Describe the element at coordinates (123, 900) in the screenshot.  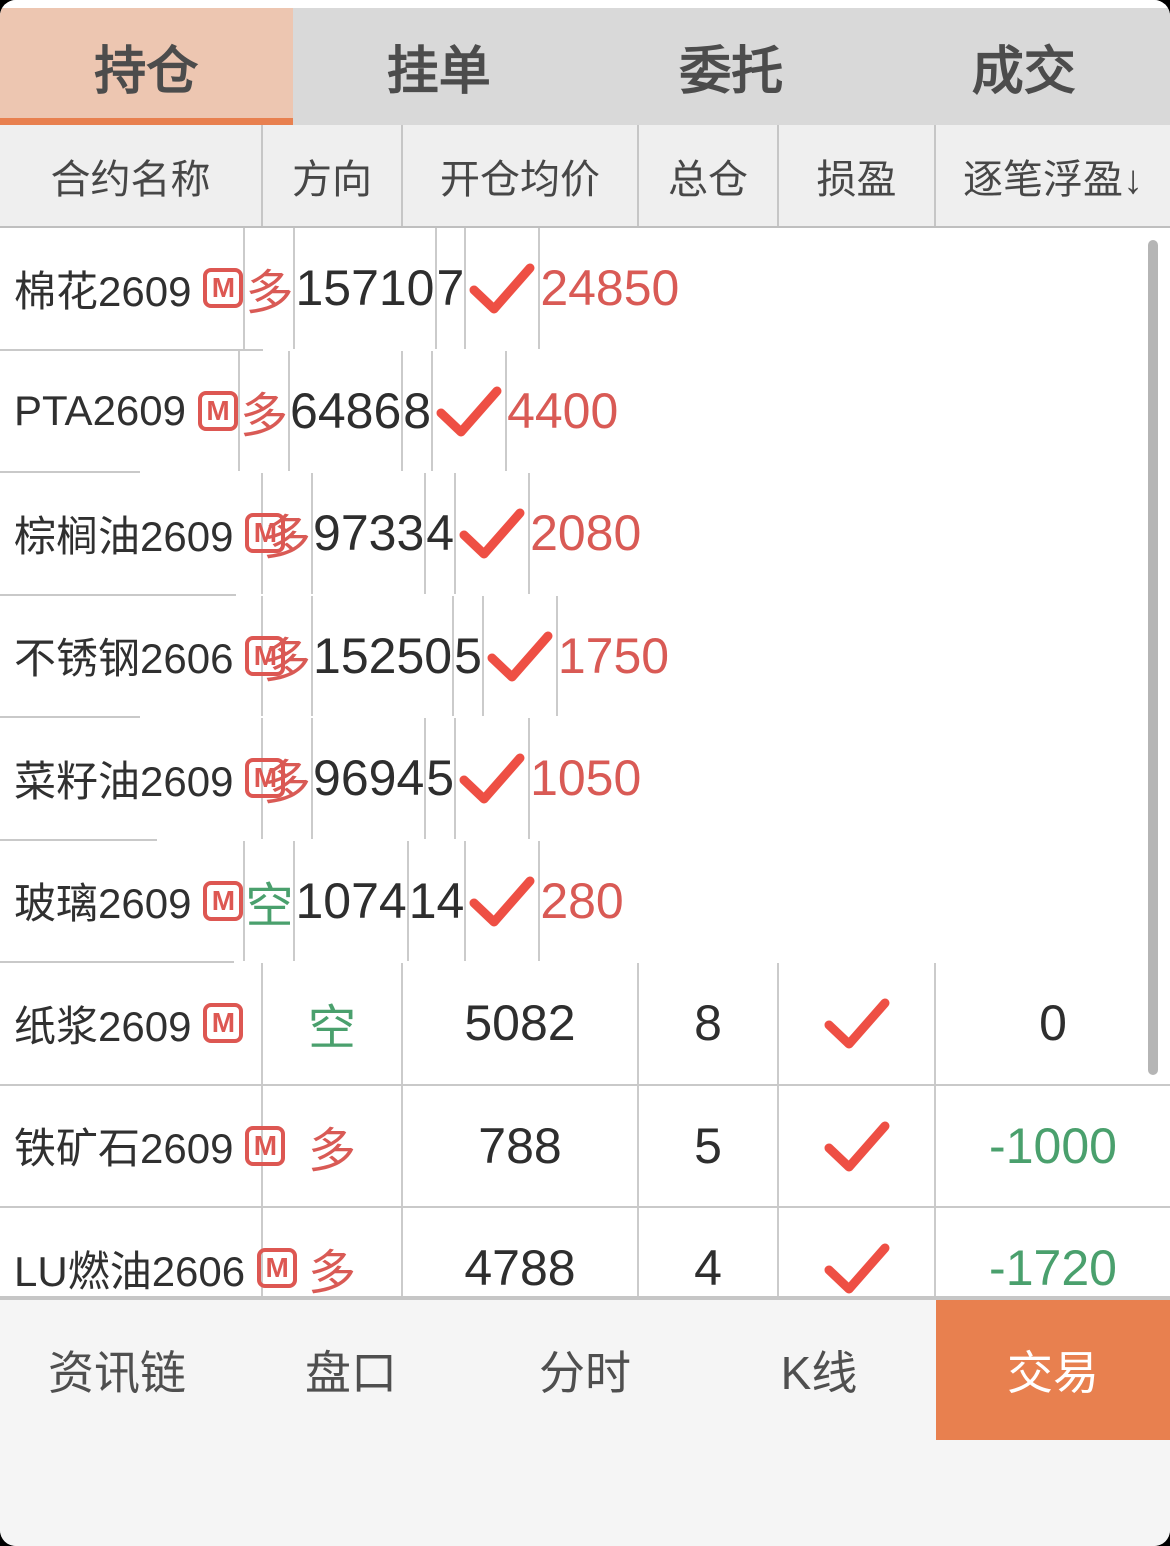
I see `contract-name-cell: 玻璃2609 M` at that location.